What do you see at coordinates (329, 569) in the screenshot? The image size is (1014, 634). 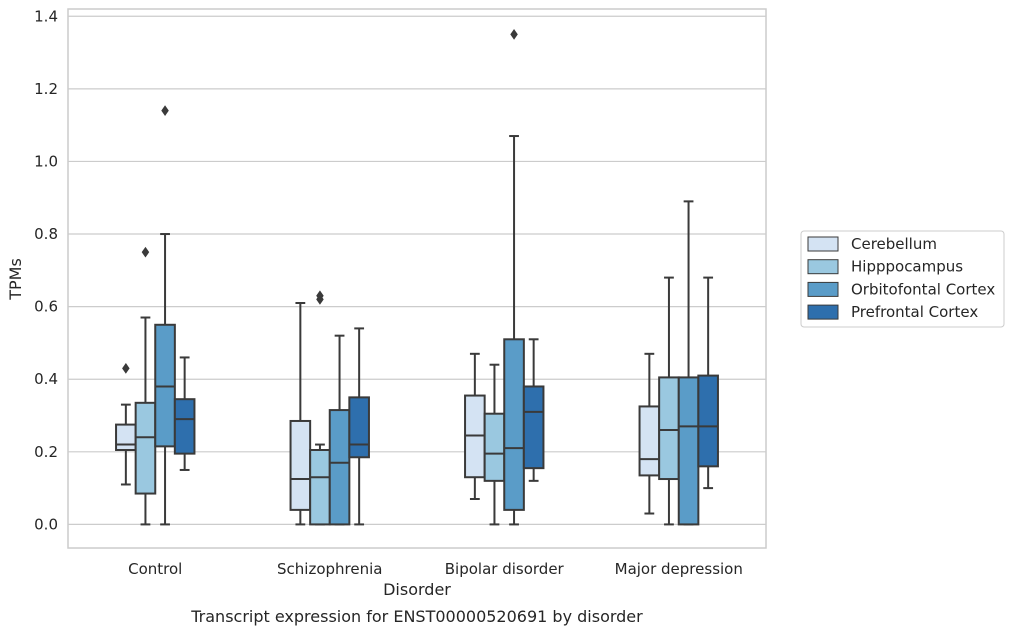 I see `x-tick-label: Schizophrenia` at bounding box center [329, 569].